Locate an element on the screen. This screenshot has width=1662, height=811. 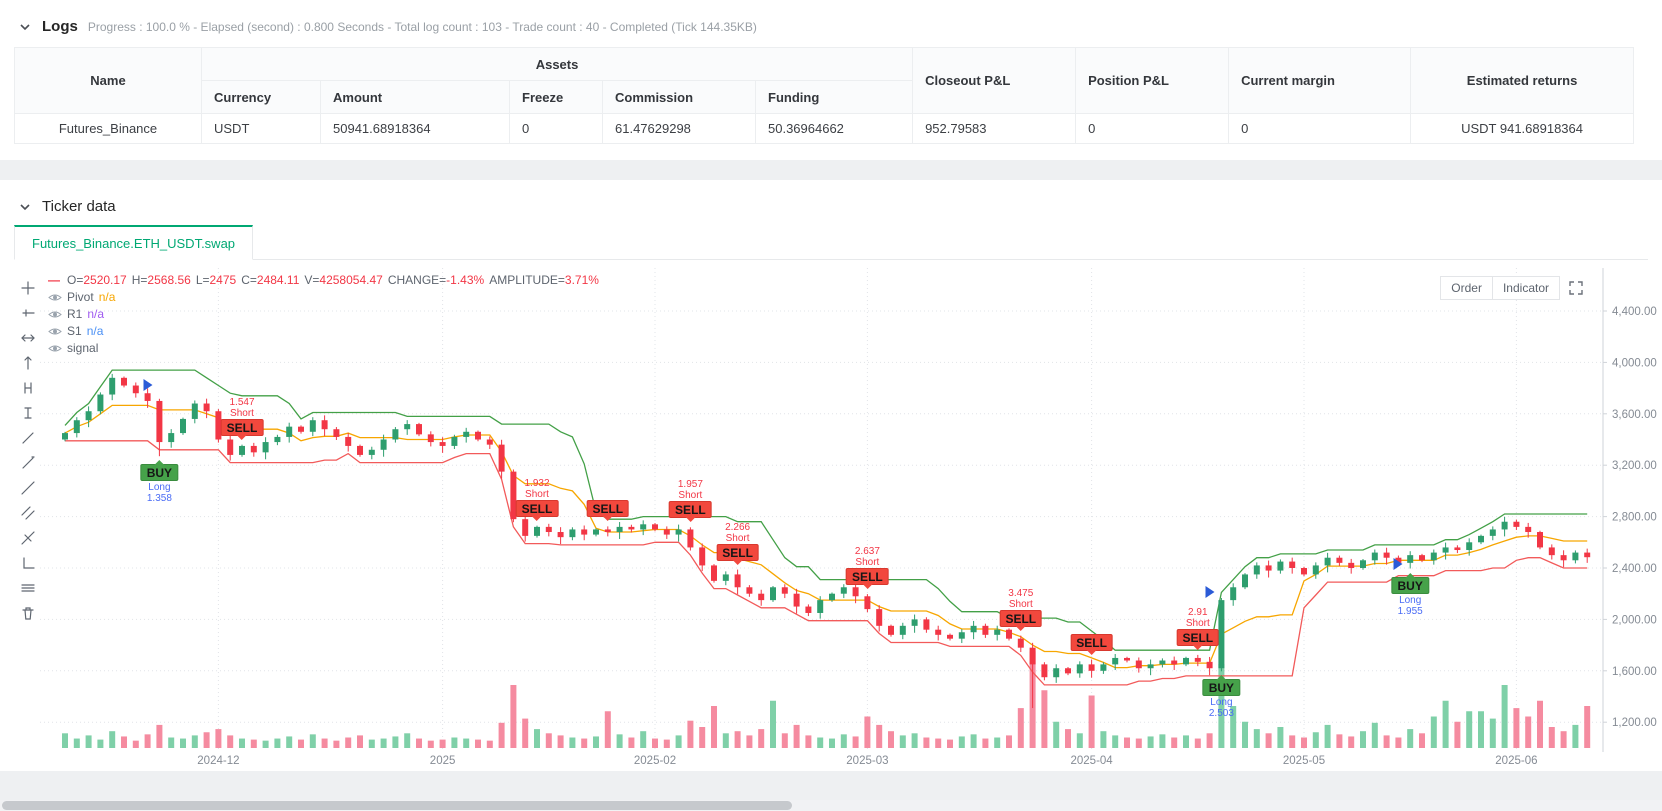
cell-estimated: USDT 941.68918364 is located at coordinates (1522, 128).